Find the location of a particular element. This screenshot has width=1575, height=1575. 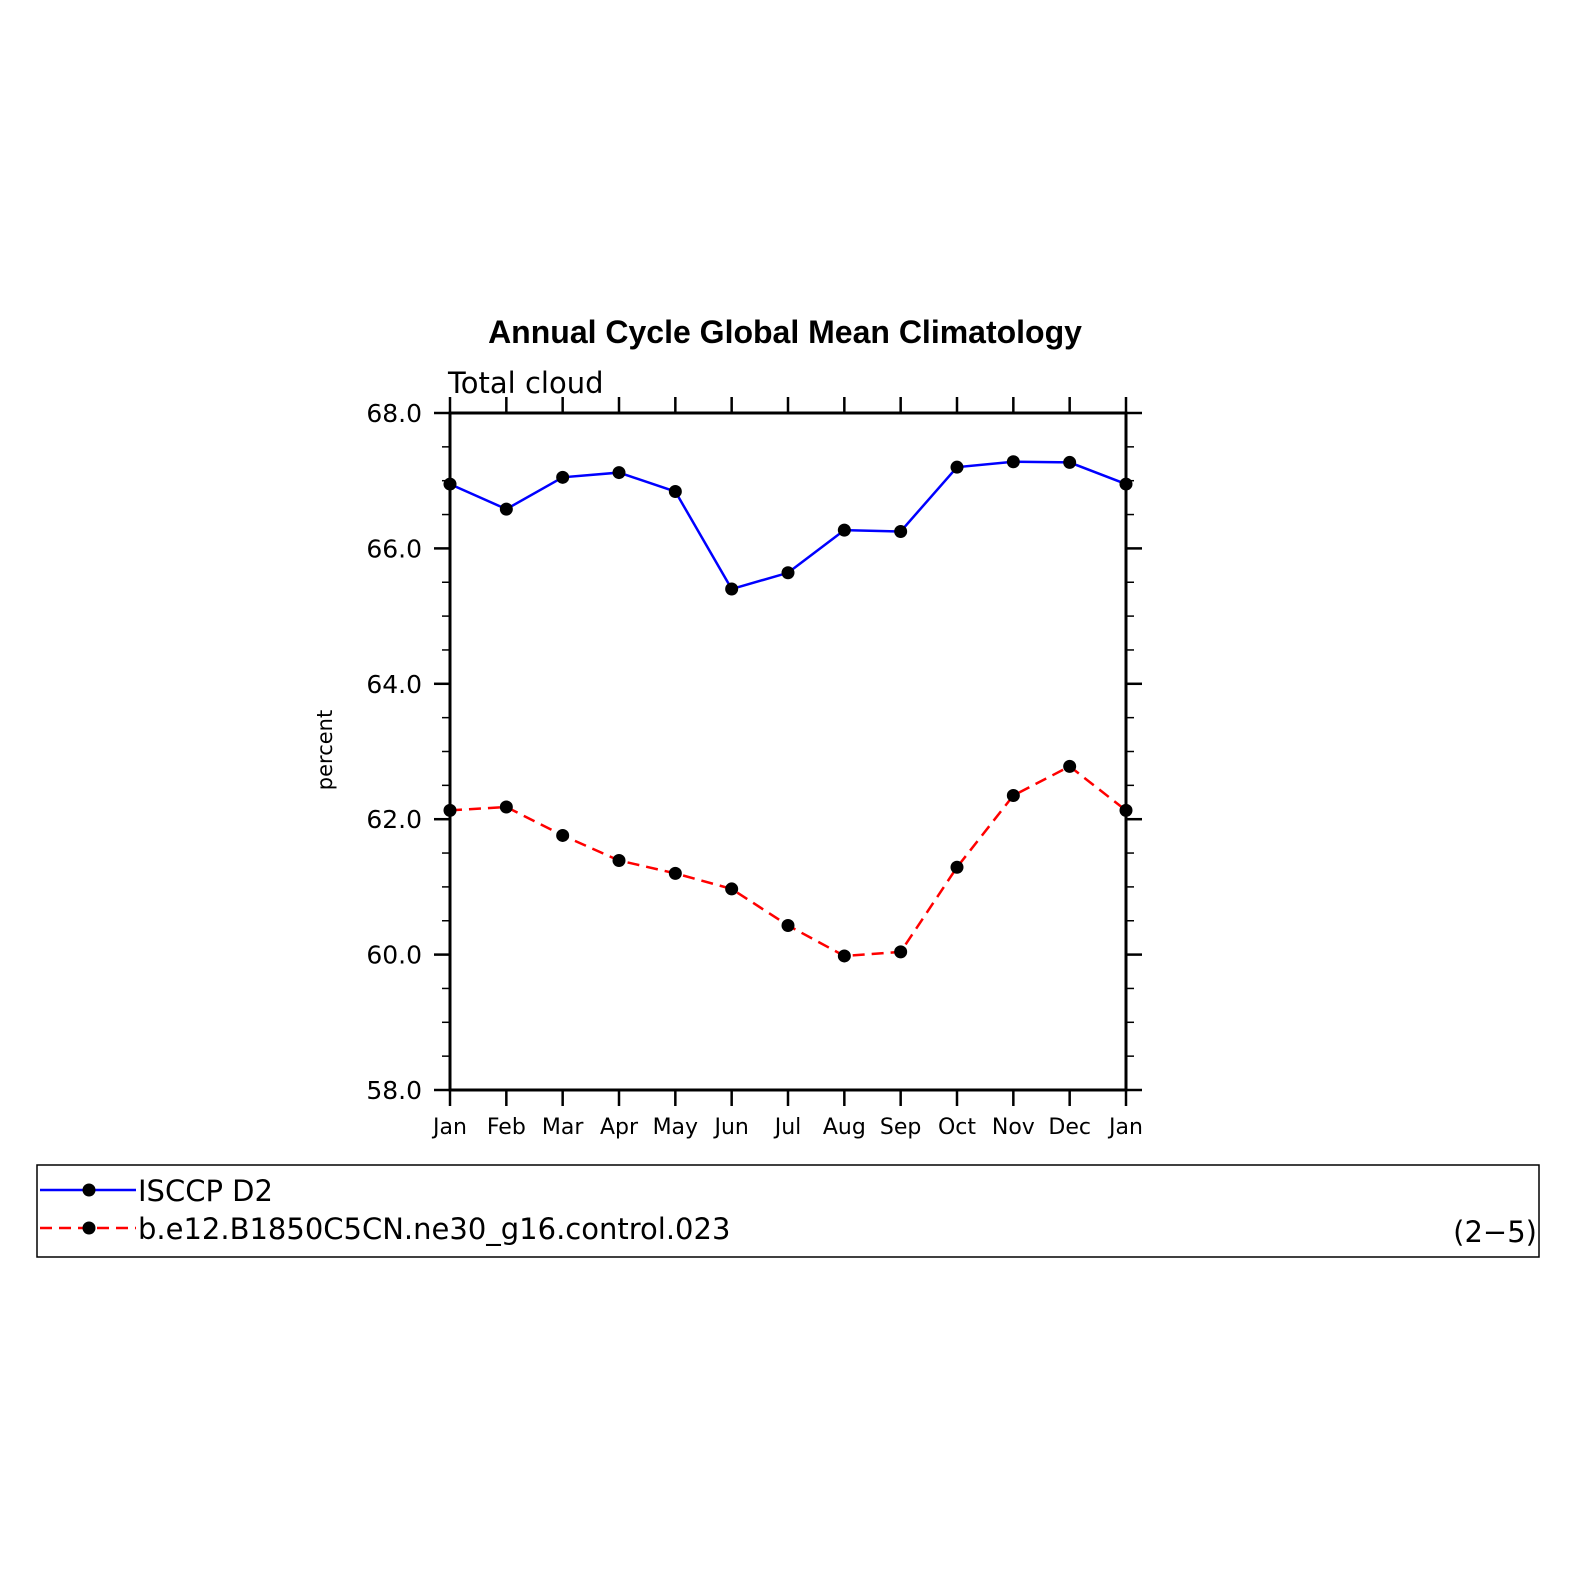

x-tick-label: Dec is located at coordinates (1069, 1127).